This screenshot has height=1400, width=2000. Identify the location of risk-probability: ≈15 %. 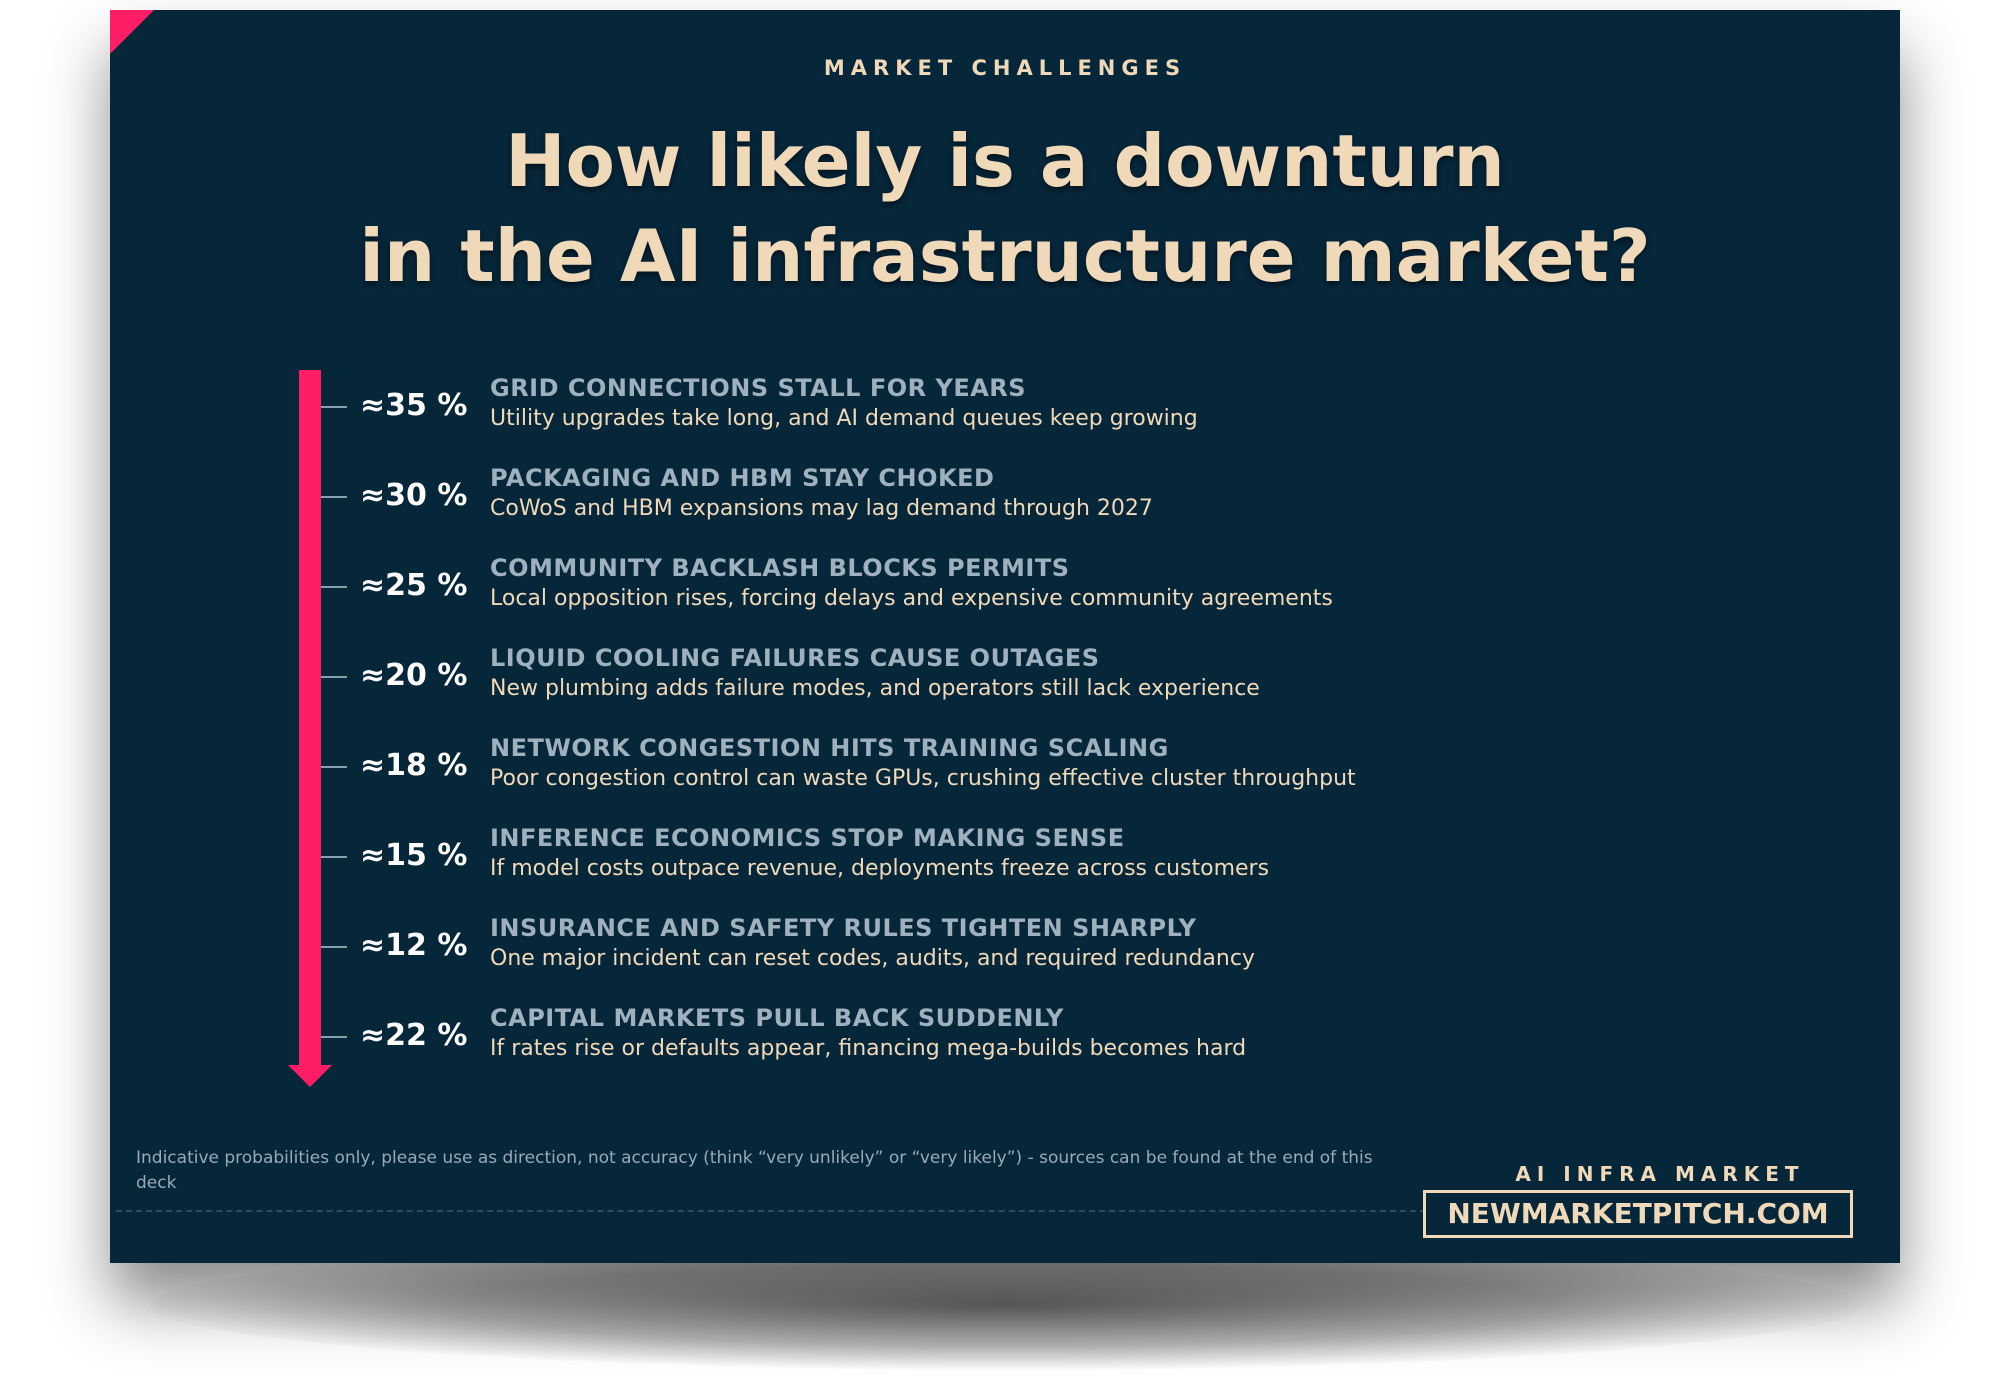
(414, 855).